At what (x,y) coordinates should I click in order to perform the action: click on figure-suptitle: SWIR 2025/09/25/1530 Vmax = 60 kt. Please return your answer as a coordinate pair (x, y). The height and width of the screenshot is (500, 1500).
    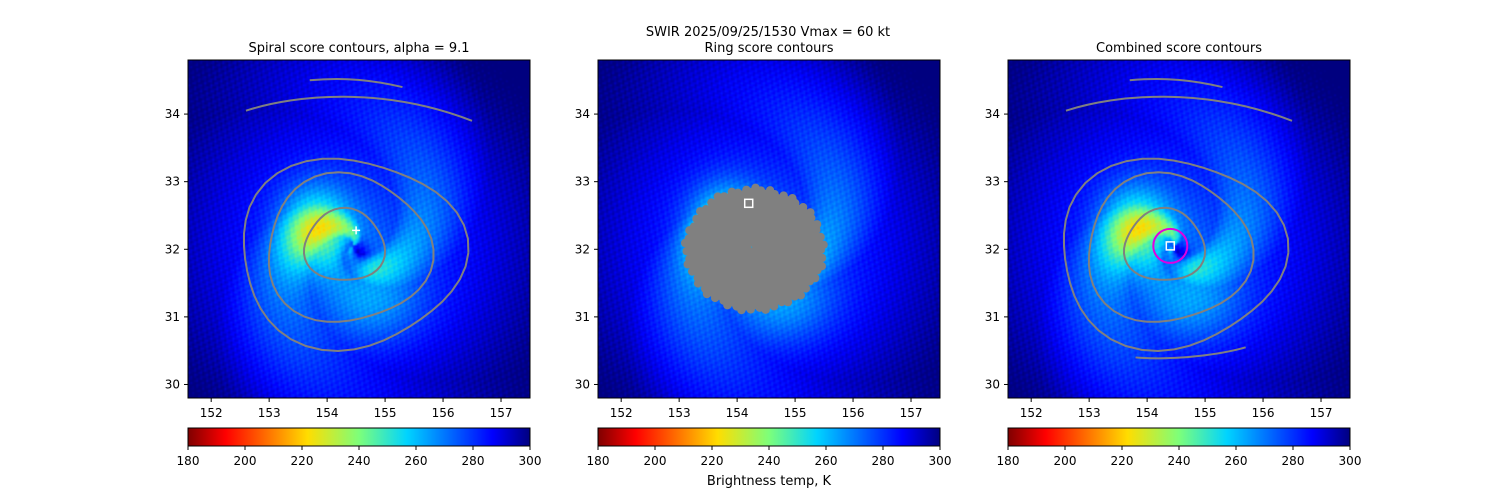
    Looking at the image, I should click on (768, 32).